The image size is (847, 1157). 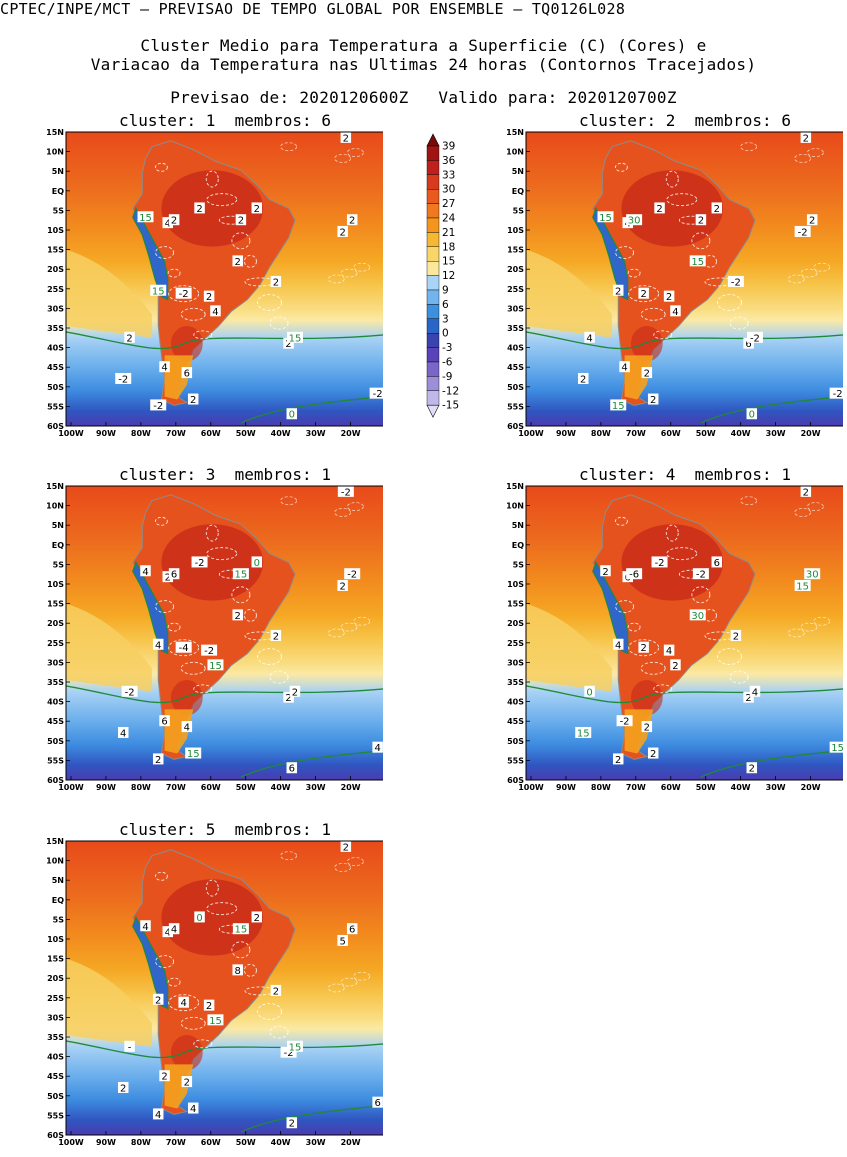 I want to click on lat-tick-label: 35S, so click(x=55, y=328).